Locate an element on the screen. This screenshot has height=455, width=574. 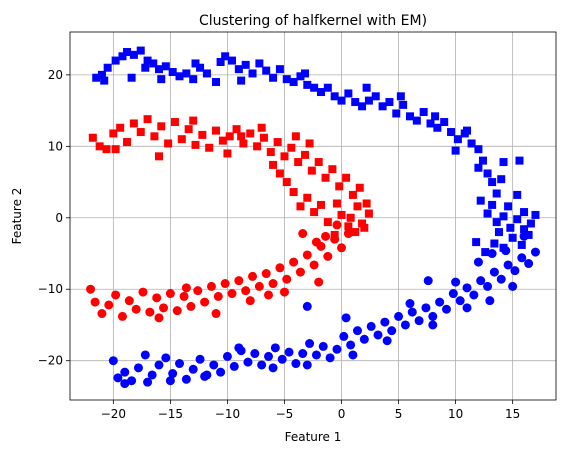
y-axis-ticks: −20 −10 0 10 20 is located at coordinates (54, 218).